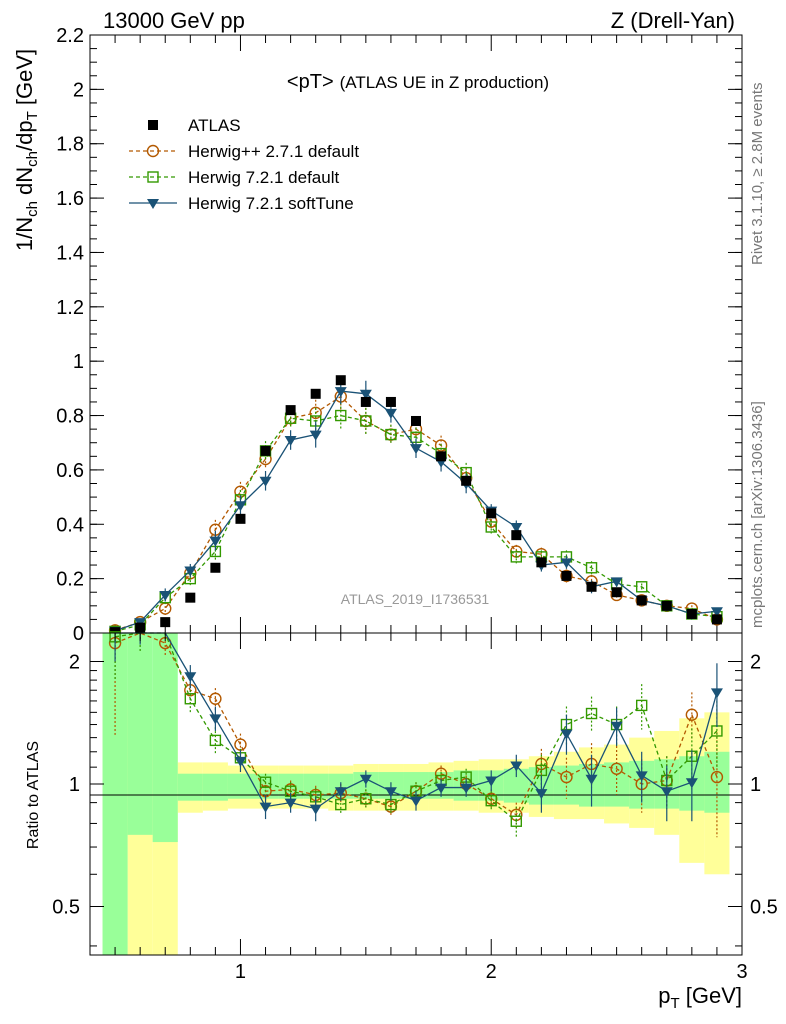 This screenshot has width=786, height=1024. What do you see at coordinates (244, 151) in the screenshot?
I see `legend-item-1: Herwig++ 2.7.1 default` at bounding box center [244, 151].